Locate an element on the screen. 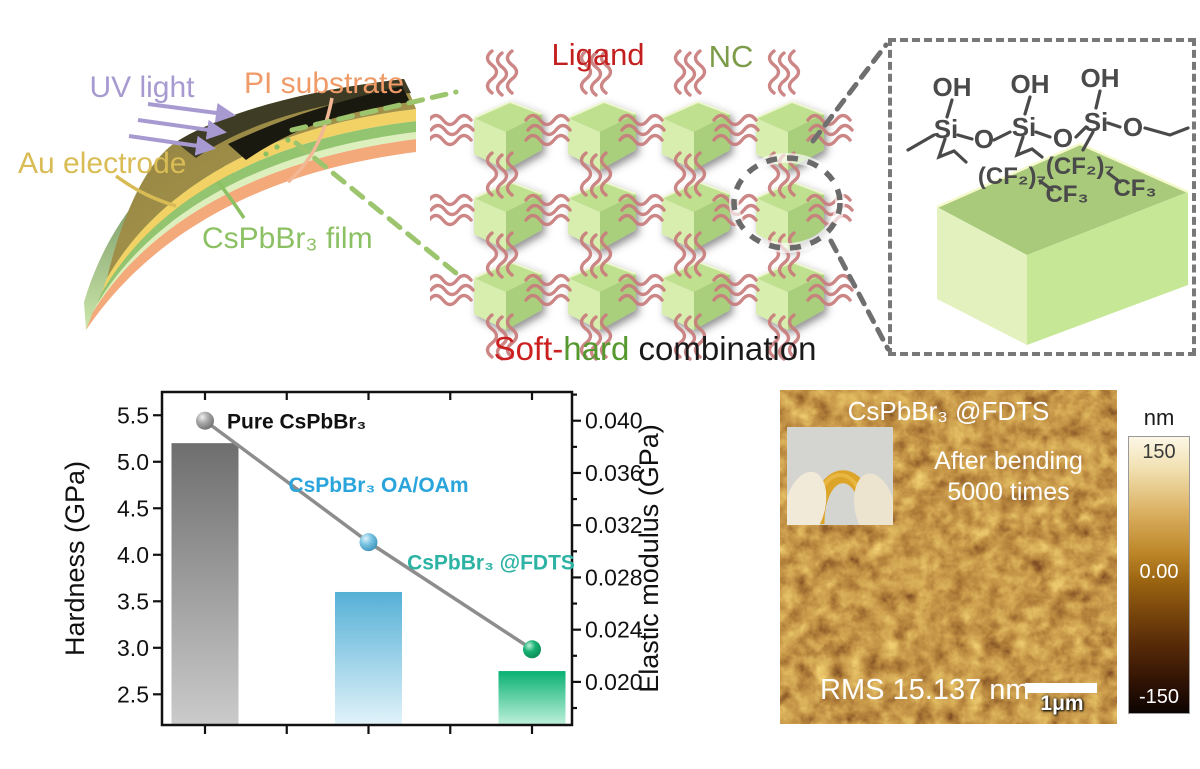  uv-light-label: UV light is located at coordinates (142, 87).